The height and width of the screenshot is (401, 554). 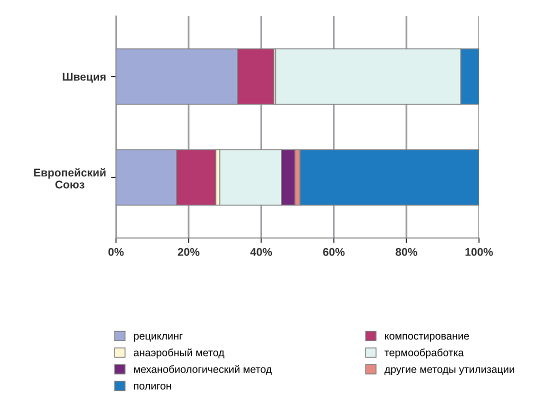 What do you see at coordinates (424, 353) in the screenshot?
I see `legend-label: термообработка` at bounding box center [424, 353].